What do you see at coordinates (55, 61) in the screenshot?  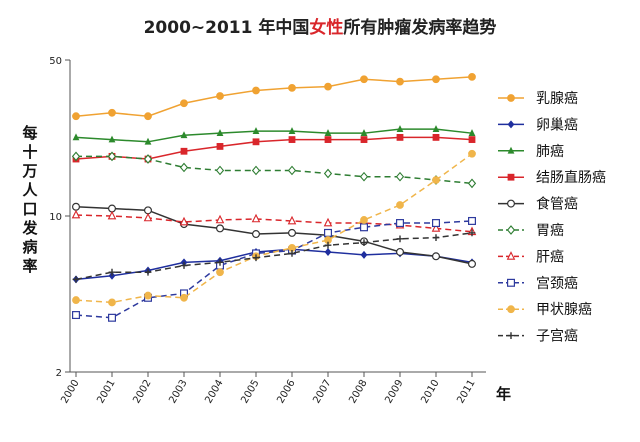 I see `y-tick-label: 50` at bounding box center [55, 61].